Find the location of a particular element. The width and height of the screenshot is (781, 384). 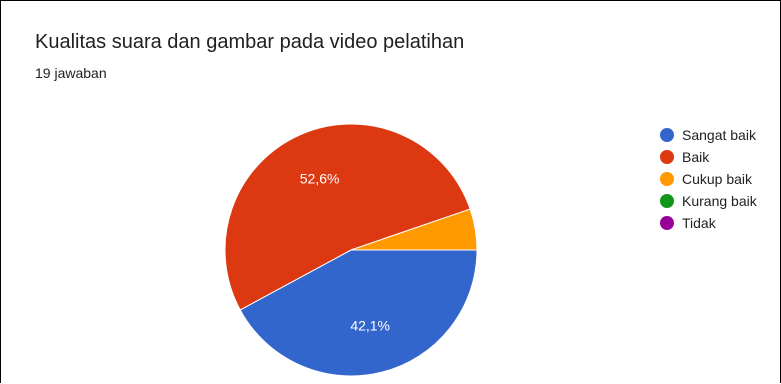

pie-slice-sangat-baik is located at coordinates (358, 313).